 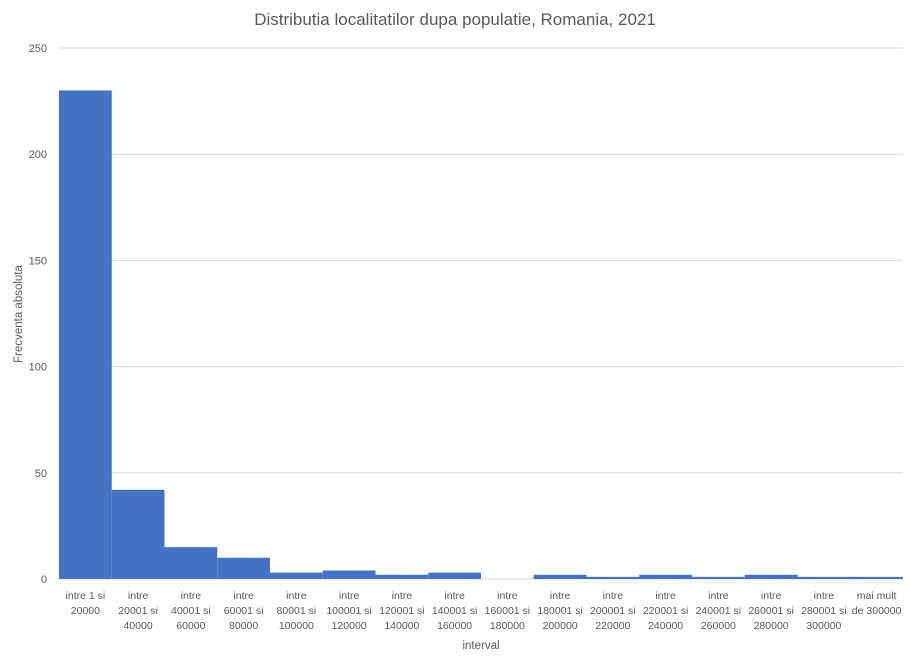 I want to click on y-tick-label: 100, so click(x=38, y=368).